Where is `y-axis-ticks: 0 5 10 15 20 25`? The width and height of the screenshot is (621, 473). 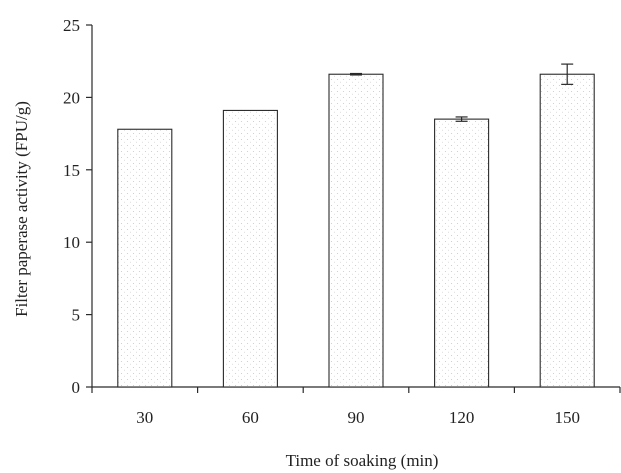
y-axis-ticks: 0 5 10 15 20 25 is located at coordinates (77, 206).